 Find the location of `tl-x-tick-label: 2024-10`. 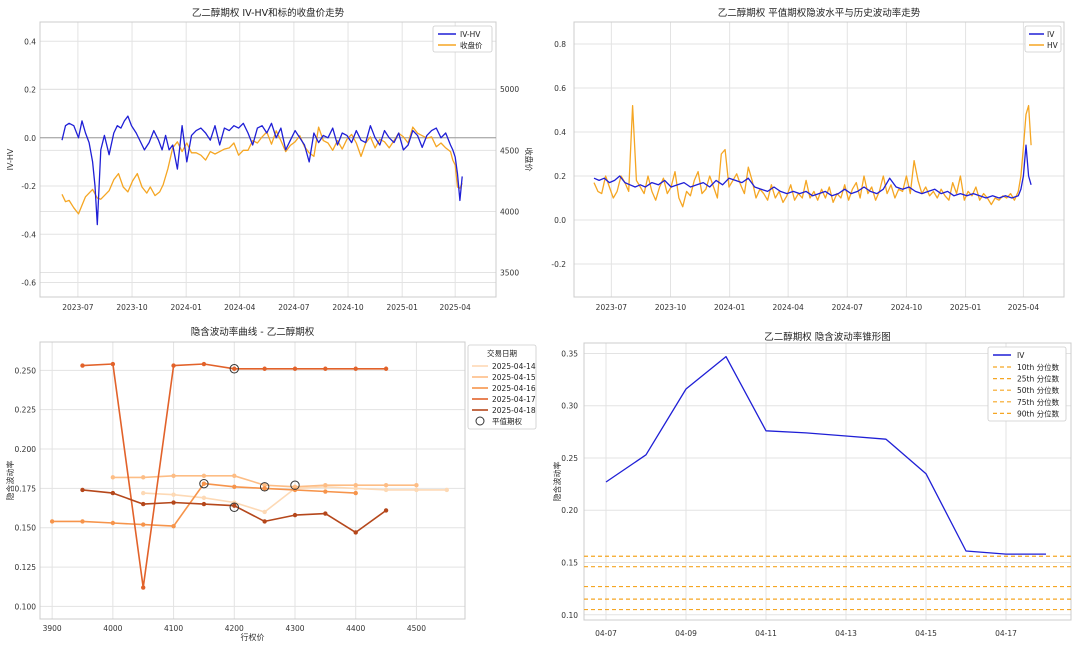

tl-x-tick-label: 2024-10 is located at coordinates (348, 307).